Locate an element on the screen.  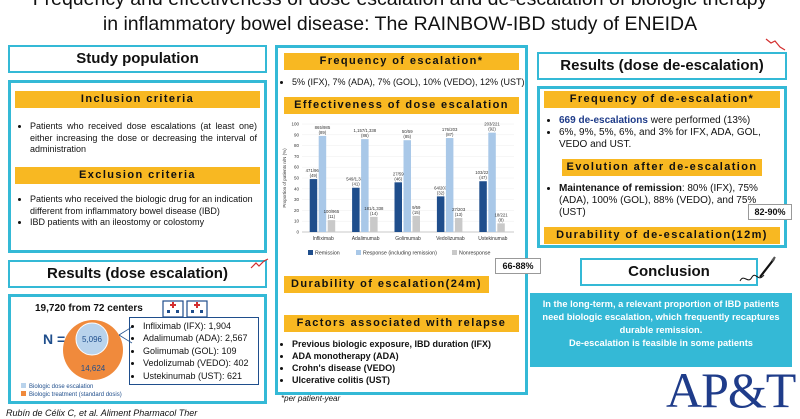
factor-ada: ADA monotherapy (ADA) is located at coordinates (409, 356).